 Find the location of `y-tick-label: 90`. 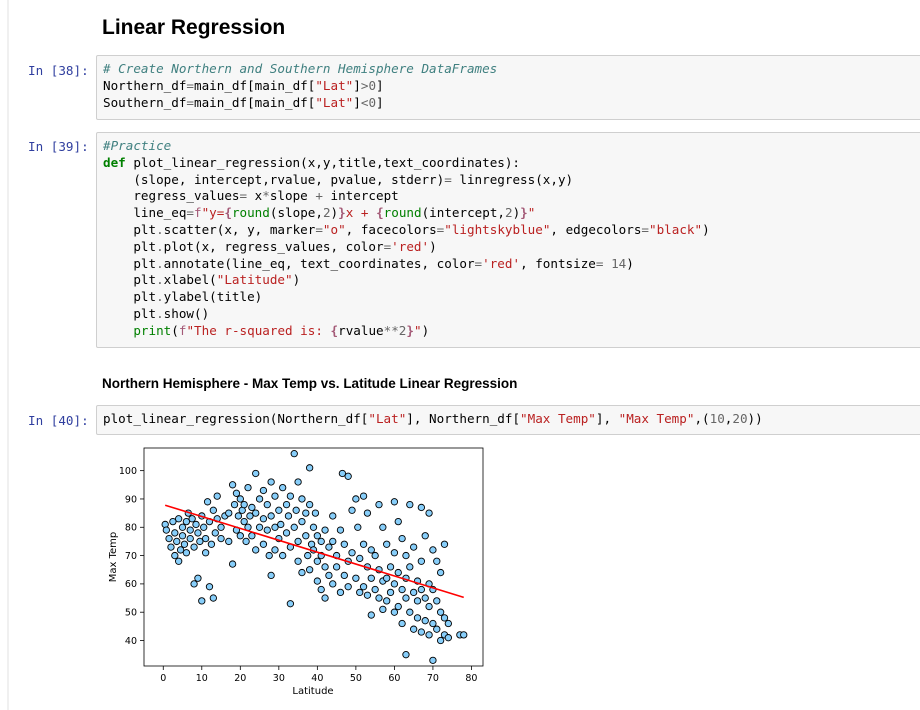

y-tick-label: 90 is located at coordinates (131, 499).